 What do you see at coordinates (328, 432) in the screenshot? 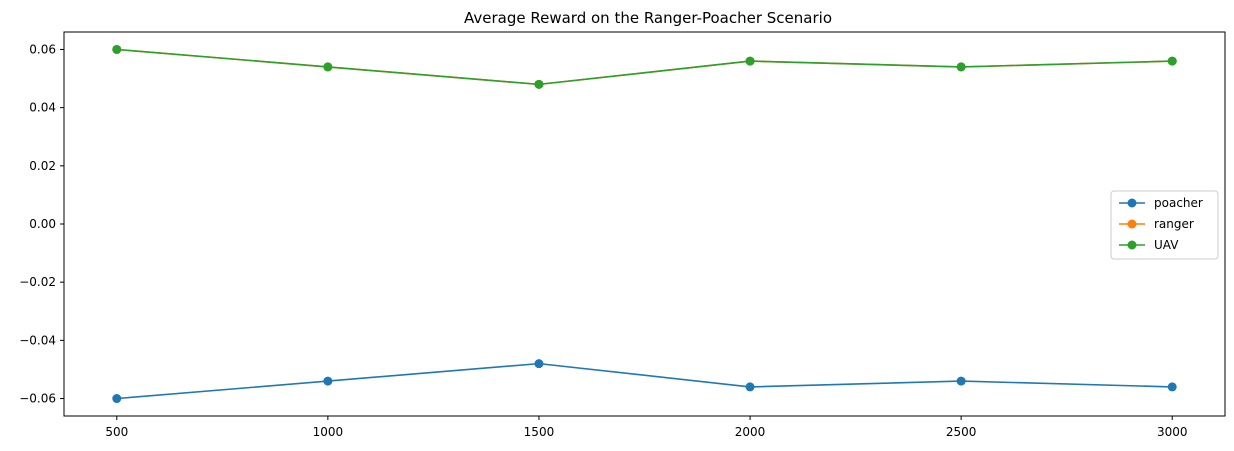
I see `x-tick-label: 1000` at bounding box center [328, 432].